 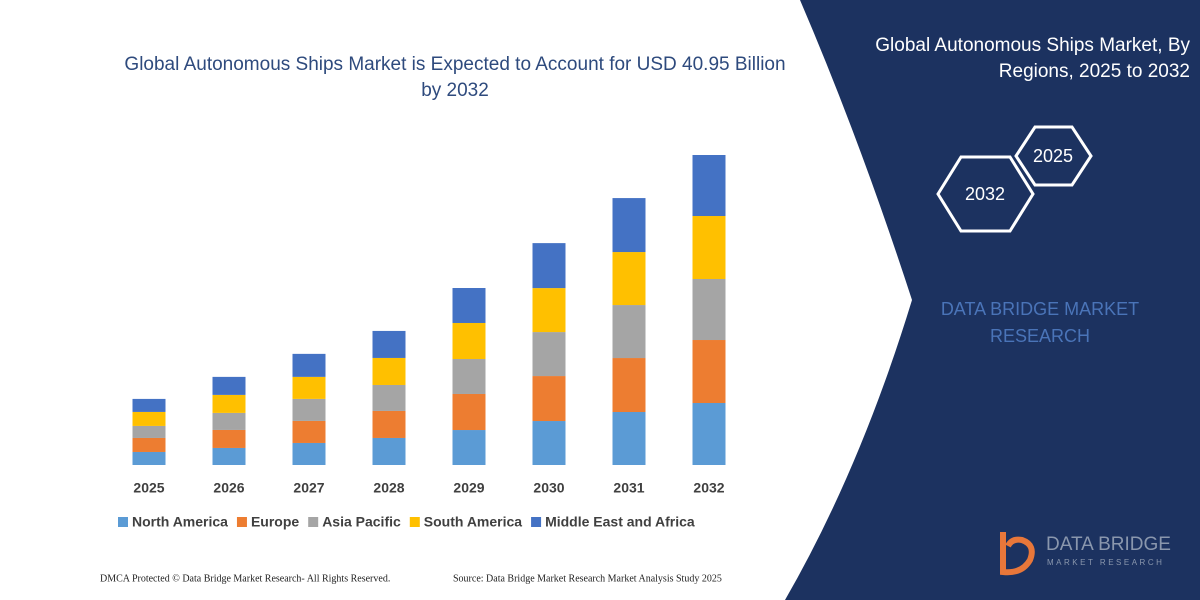 I want to click on legend-label: North America, so click(x=180, y=522).